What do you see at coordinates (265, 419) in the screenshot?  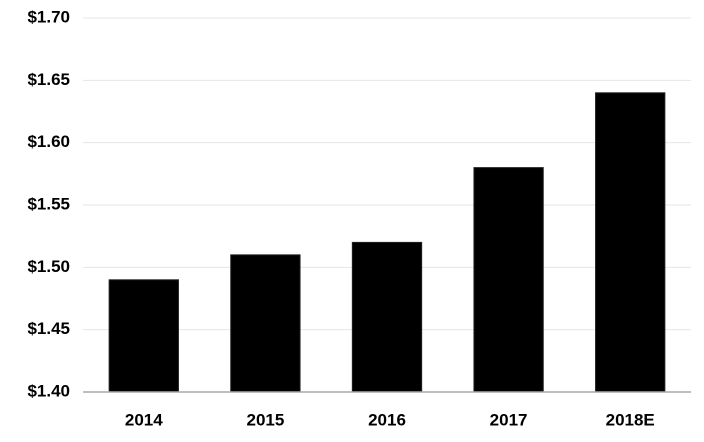 I see `x-tick-label: 2015` at bounding box center [265, 419].